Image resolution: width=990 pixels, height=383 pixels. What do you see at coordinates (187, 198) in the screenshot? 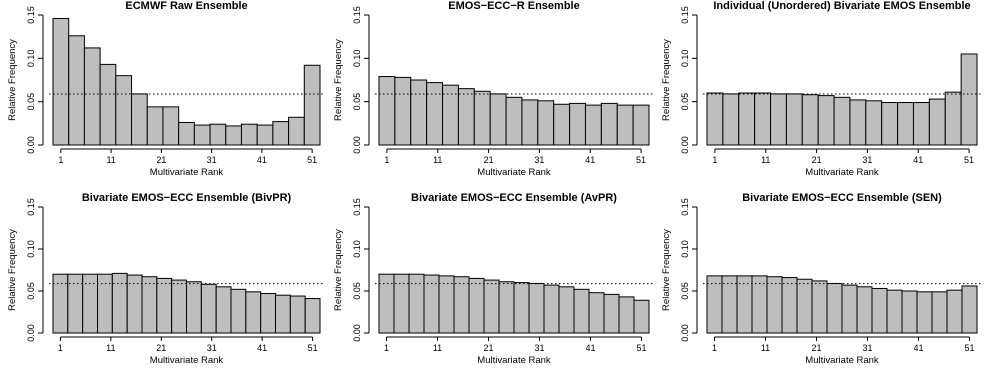
I see `chart-title: Bivariate EMOS−ECC Ensemble (BivPR)` at bounding box center [187, 198].